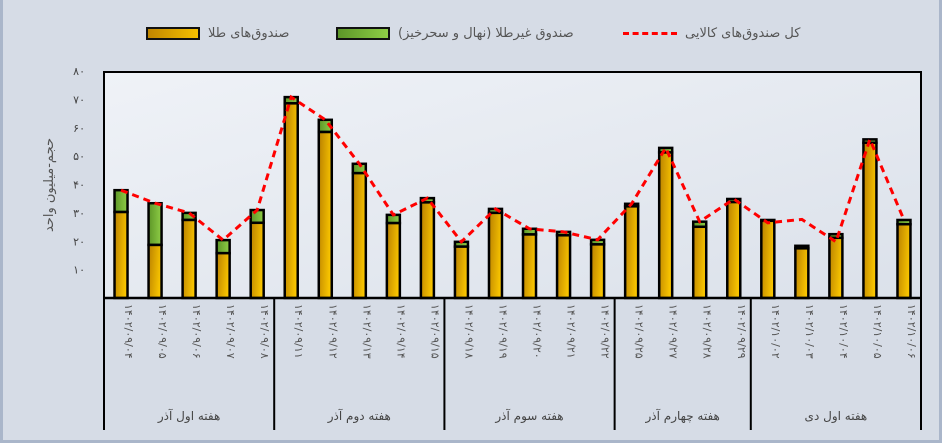  I want to click on group-label: هفته دوم آذر, so click(359, 416).